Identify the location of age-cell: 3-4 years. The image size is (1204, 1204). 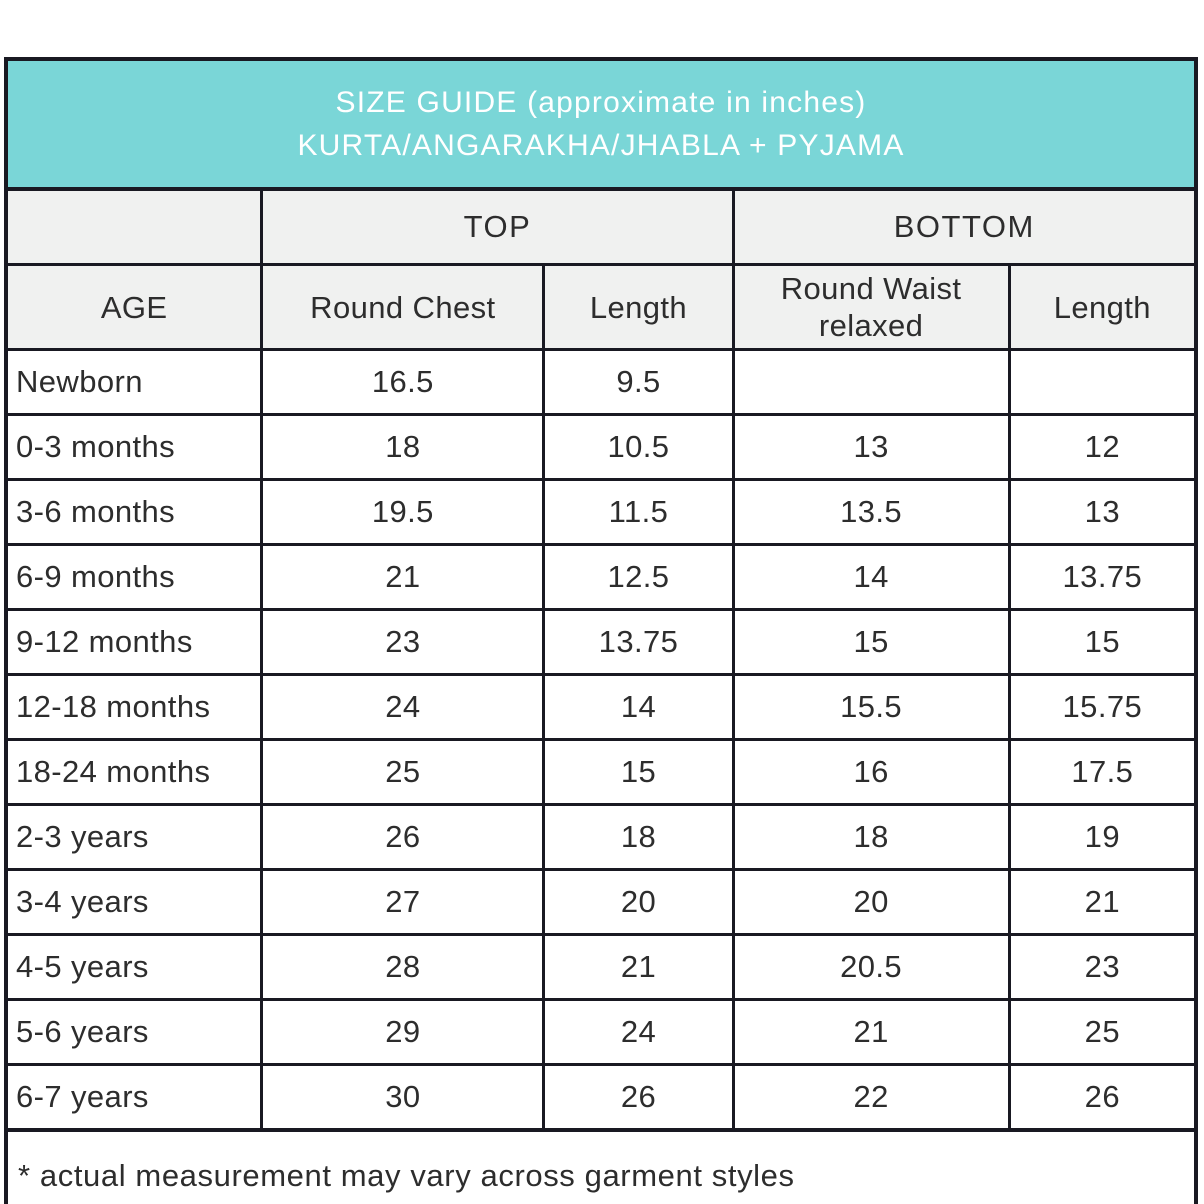
(134, 902).